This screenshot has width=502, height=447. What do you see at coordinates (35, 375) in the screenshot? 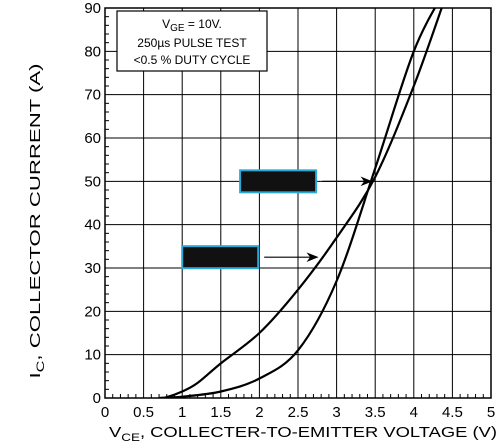
I see `y-axis-label-main: I` at bounding box center [35, 375].